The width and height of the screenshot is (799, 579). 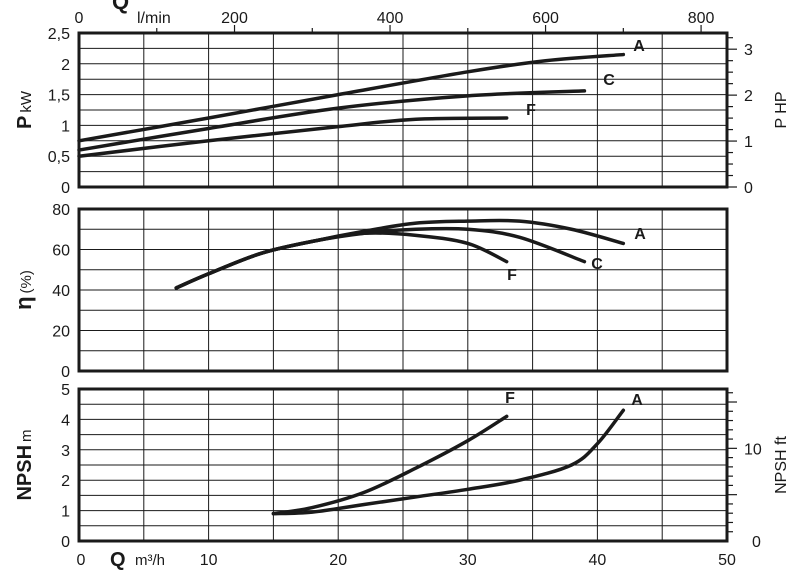 What do you see at coordinates (727, 560) in the screenshot?
I see `x-tick-label: 50` at bounding box center [727, 560].